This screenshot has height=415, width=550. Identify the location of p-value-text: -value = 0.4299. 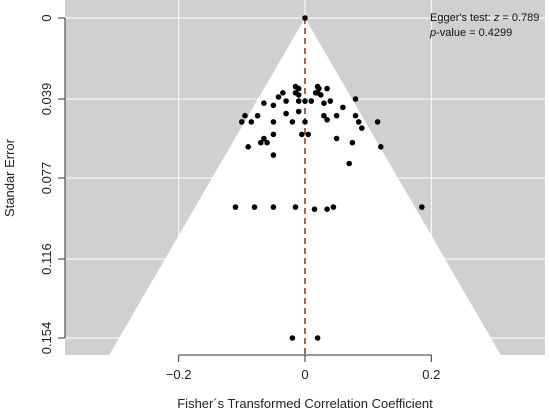
(474, 33).